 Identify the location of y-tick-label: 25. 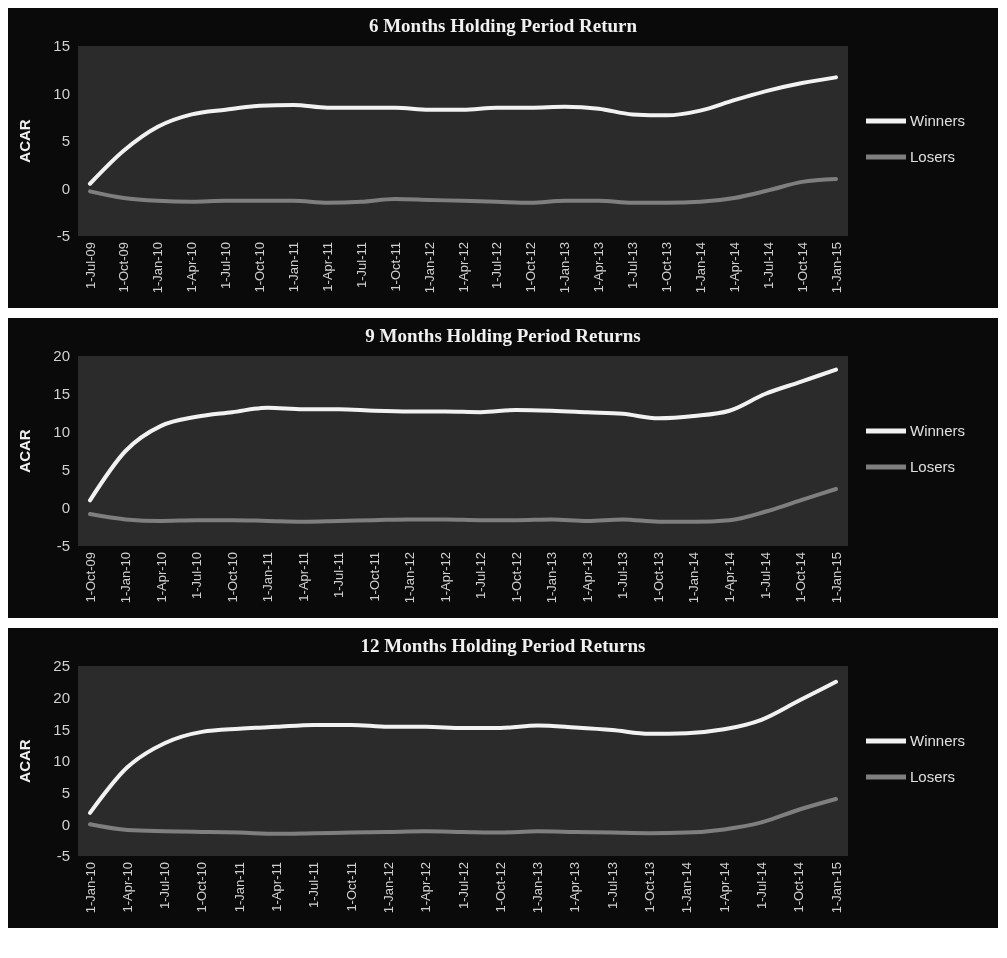
(61, 666).